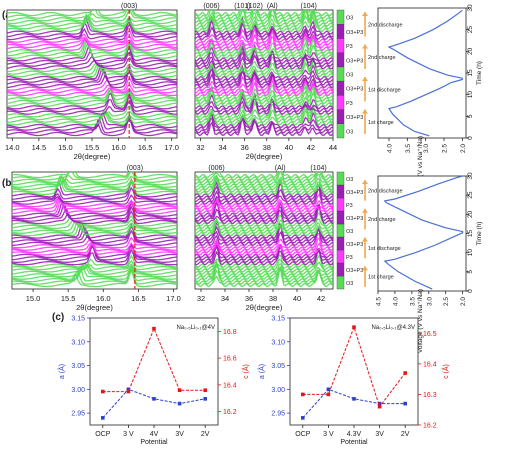 This screenshot has width=505, height=450. What do you see at coordinates (138, 298) in the screenshot?
I see `b-left-xtick-label-3: 16.5` at bounding box center [138, 298].